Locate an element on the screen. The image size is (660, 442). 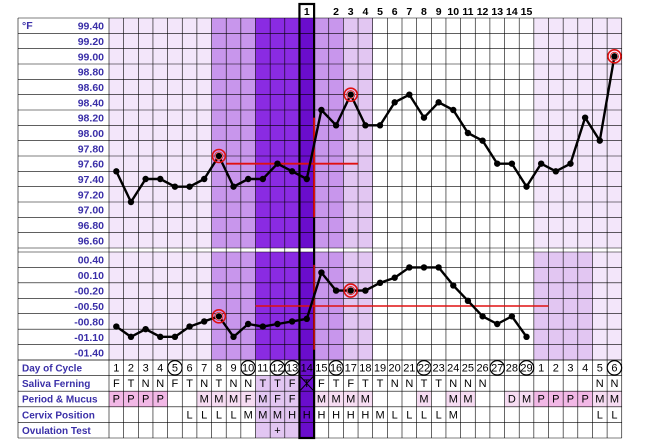
row-1-cell-day-10: N is located at coordinates (248, 384).